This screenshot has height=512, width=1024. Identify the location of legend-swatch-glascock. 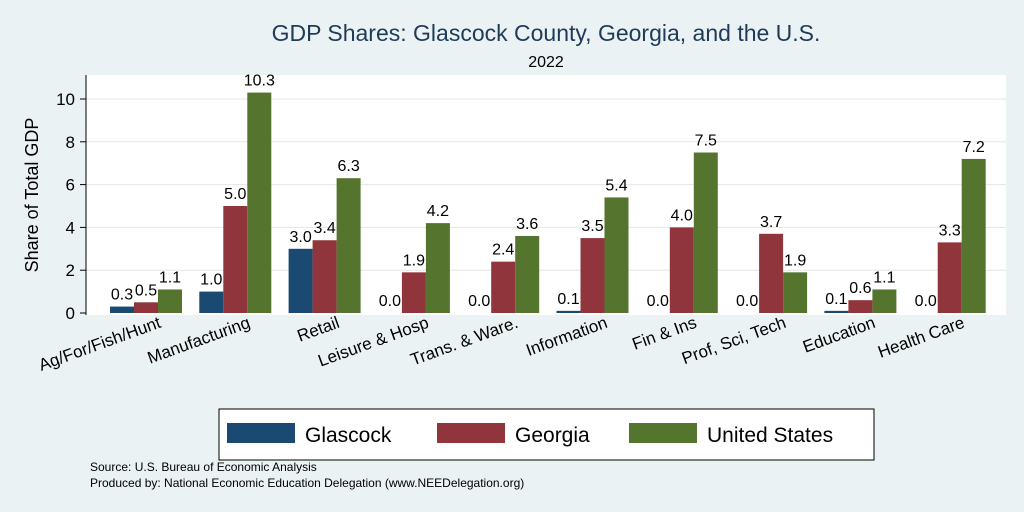
(261, 433).